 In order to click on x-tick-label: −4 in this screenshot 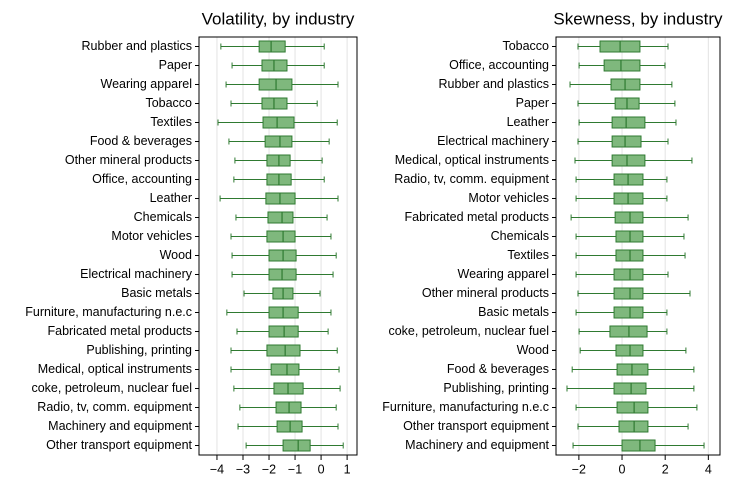, I will do `click(217, 469)`.